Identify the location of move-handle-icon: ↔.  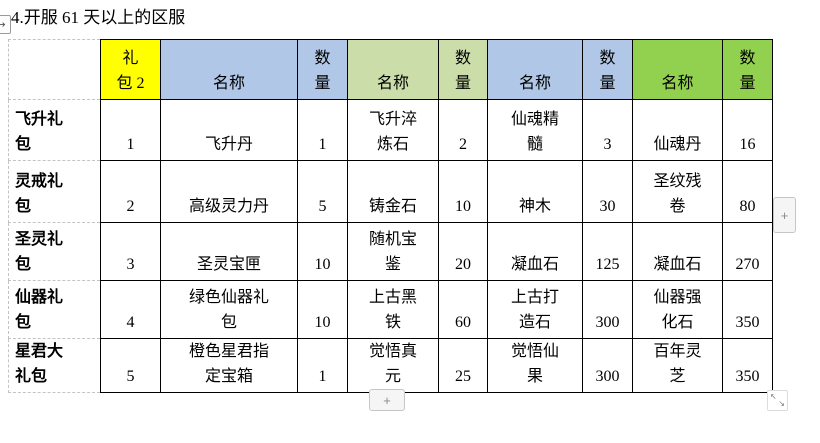
(5, 24).